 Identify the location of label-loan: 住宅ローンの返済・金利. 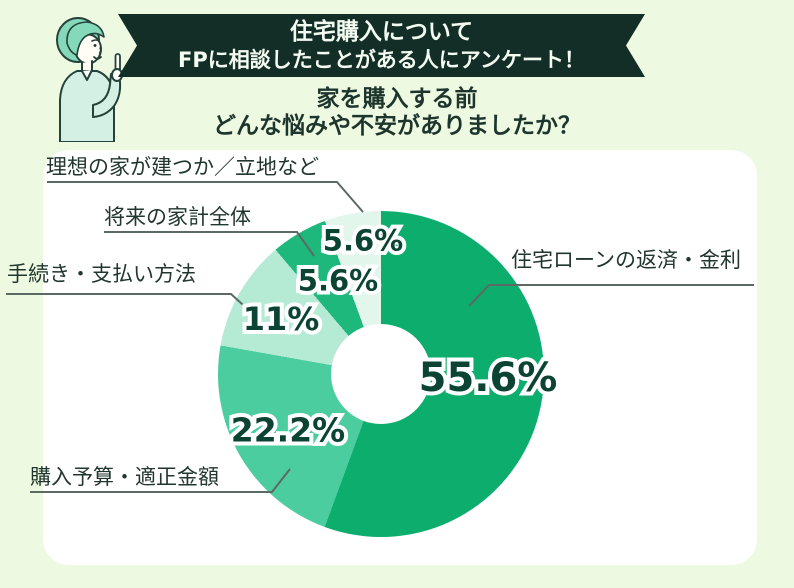
(626, 260).